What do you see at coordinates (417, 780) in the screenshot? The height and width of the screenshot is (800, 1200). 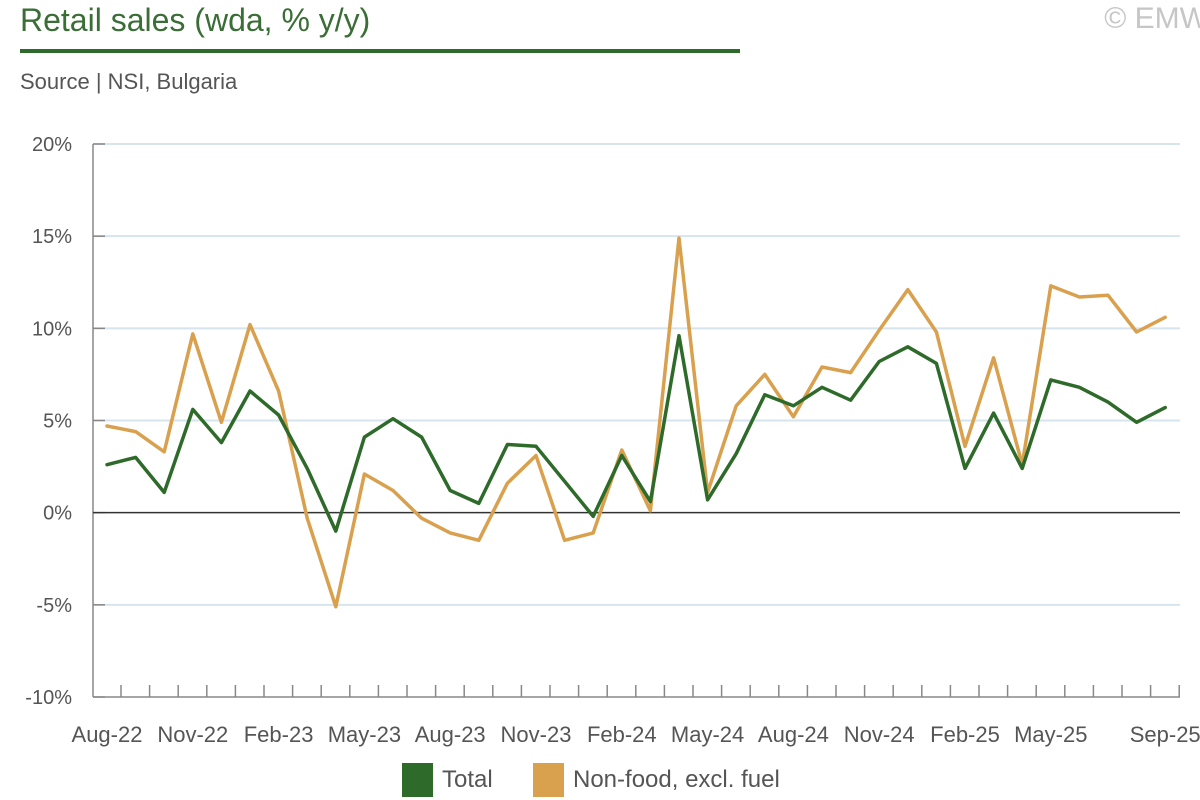 I see `legend-swatch-total` at bounding box center [417, 780].